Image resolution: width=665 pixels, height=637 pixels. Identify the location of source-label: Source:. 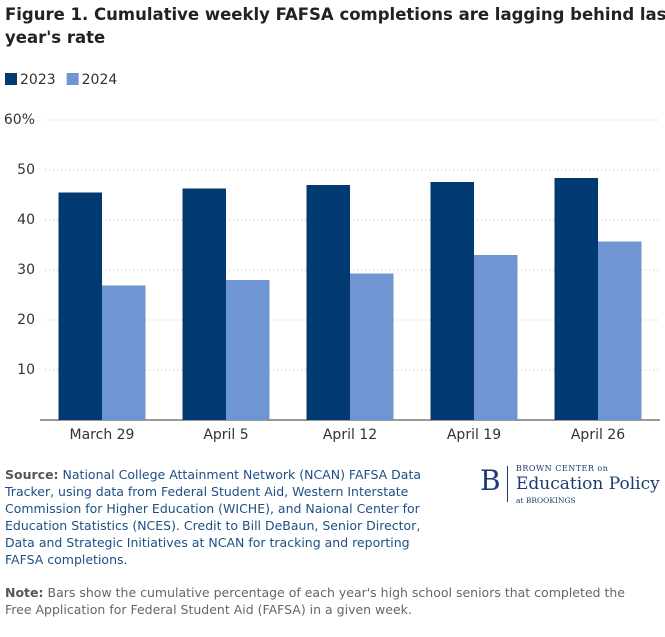
(32, 474).